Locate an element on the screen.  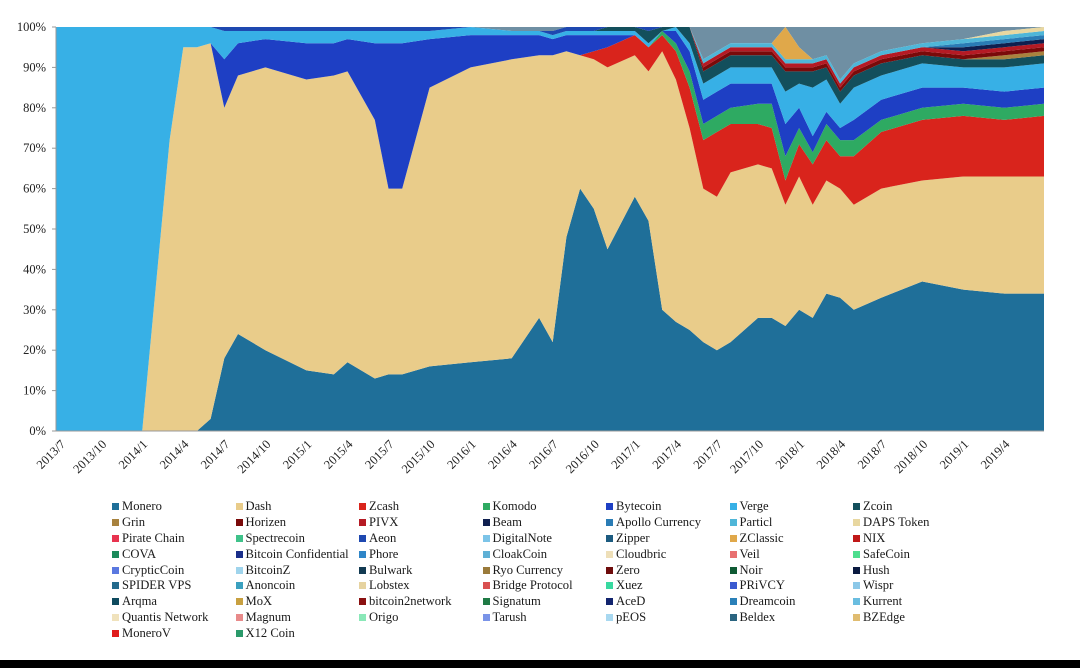
legend-label: ZClassic is located at coordinates (761, 537).